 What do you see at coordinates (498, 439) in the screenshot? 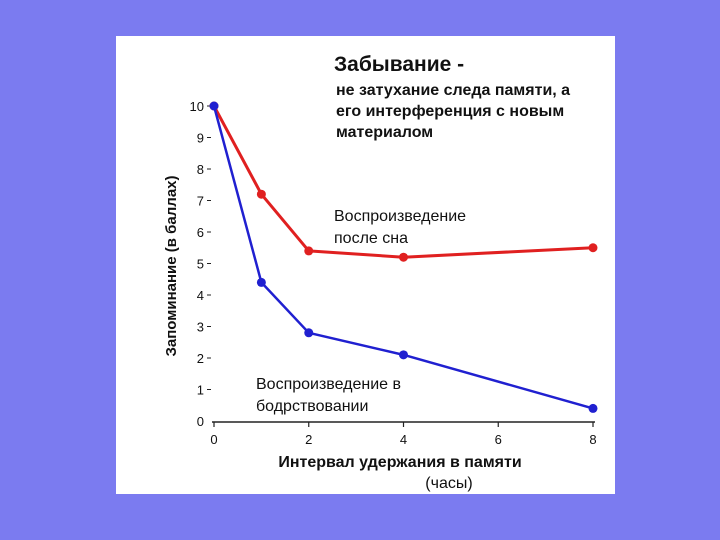
I see `x-tick-label: 6` at bounding box center [498, 439].